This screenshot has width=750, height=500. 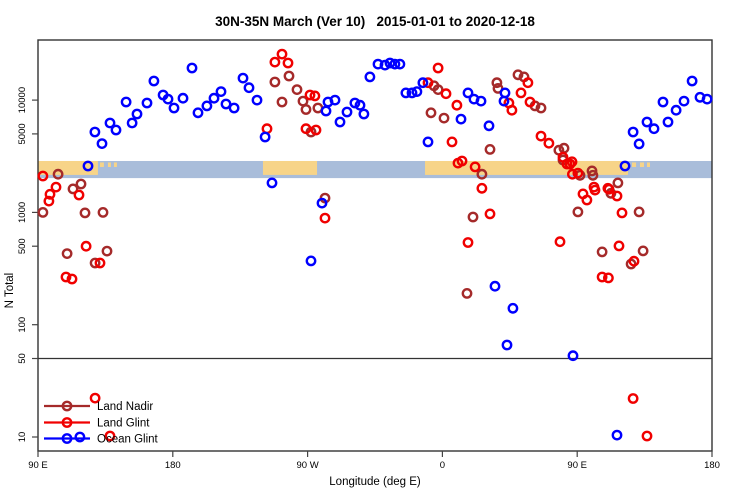 I want to click on y-tick-label: 500, so click(x=22, y=246).